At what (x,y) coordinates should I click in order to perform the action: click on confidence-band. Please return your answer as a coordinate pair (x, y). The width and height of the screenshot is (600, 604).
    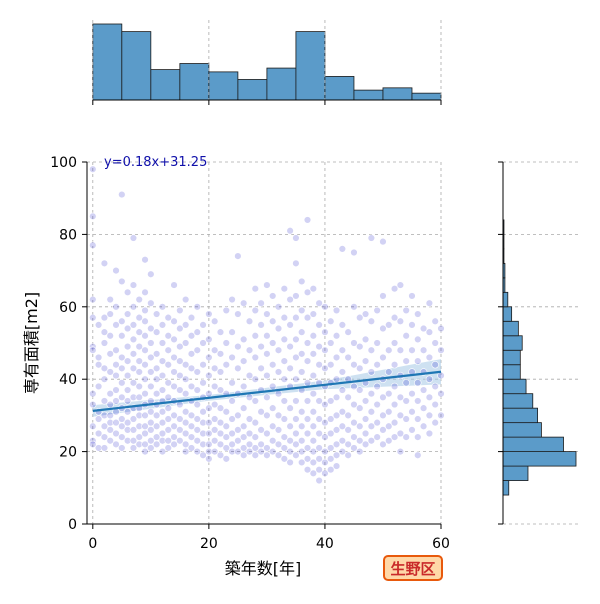
    Looking at the image, I should click on (267, 388).